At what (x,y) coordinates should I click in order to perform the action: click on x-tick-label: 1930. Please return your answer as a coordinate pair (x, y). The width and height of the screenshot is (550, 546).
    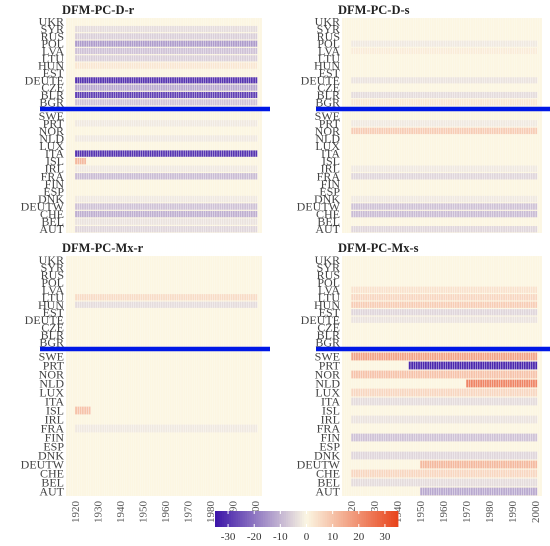
    Looking at the image, I should click on (99, 512).